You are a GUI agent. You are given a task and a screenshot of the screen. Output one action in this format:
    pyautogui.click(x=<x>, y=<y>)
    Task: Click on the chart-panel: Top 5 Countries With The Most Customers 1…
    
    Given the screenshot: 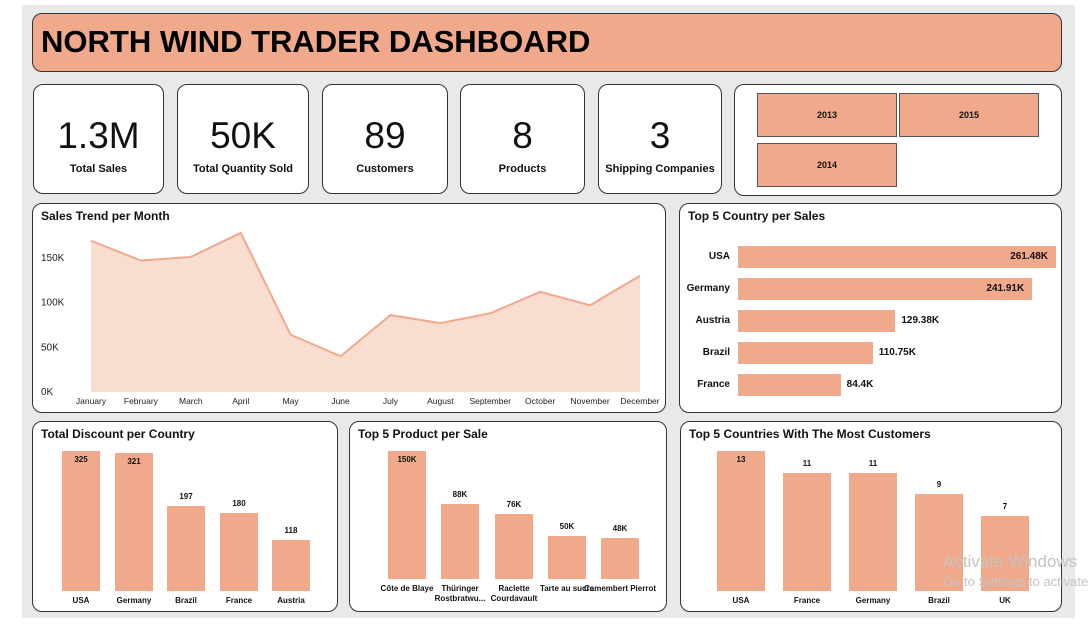 What is the action you would take?
    pyautogui.click(x=871, y=516)
    